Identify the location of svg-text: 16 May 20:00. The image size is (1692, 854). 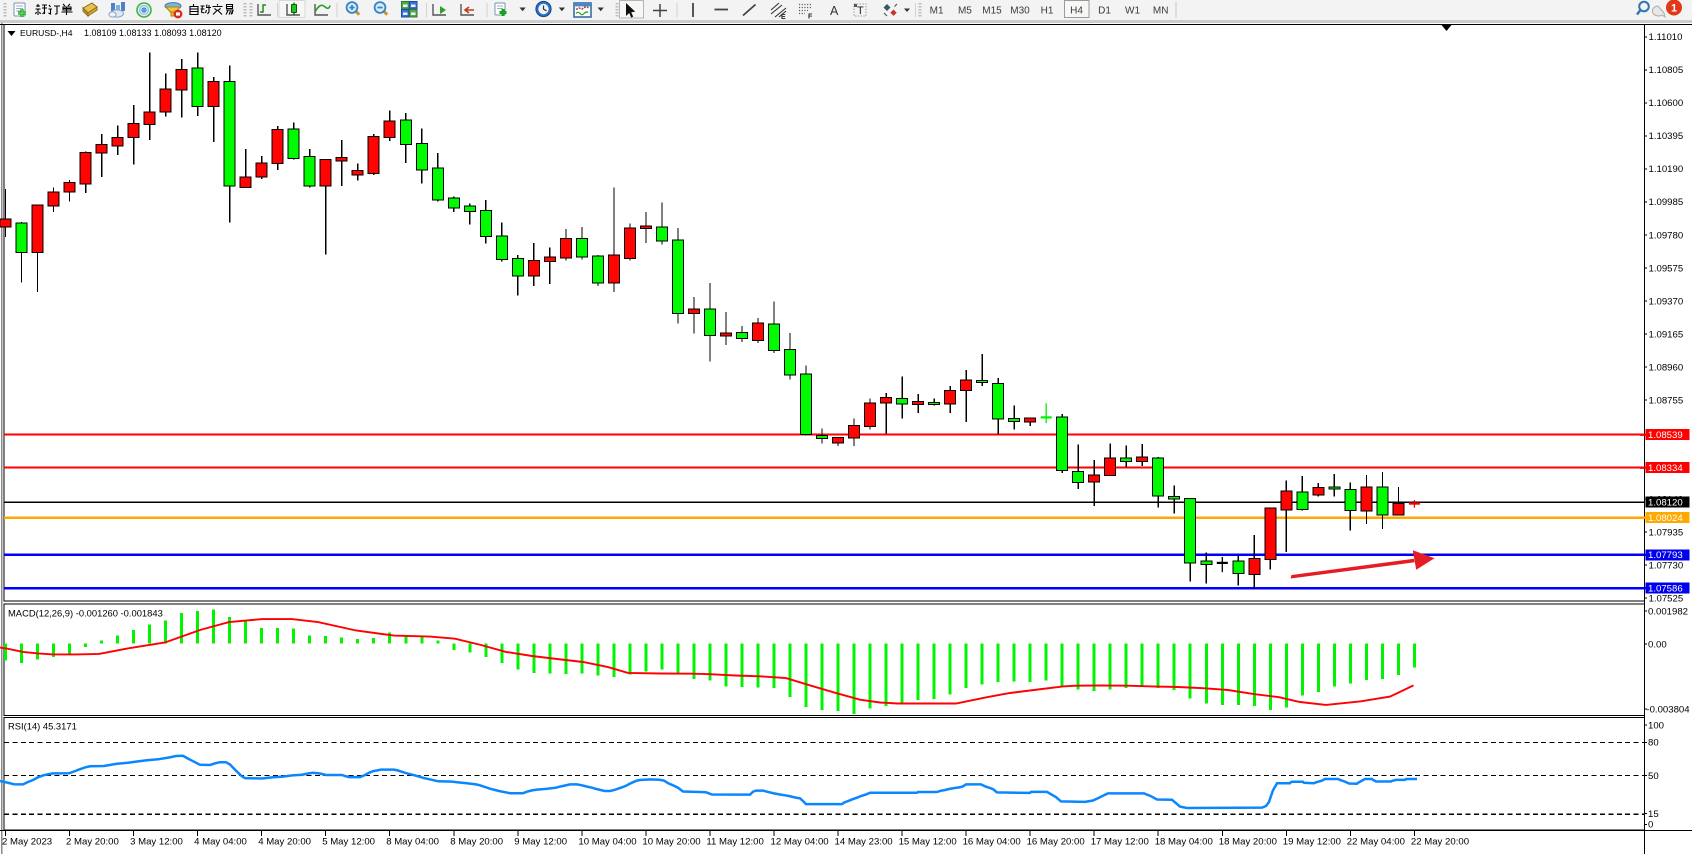
(1056, 842).